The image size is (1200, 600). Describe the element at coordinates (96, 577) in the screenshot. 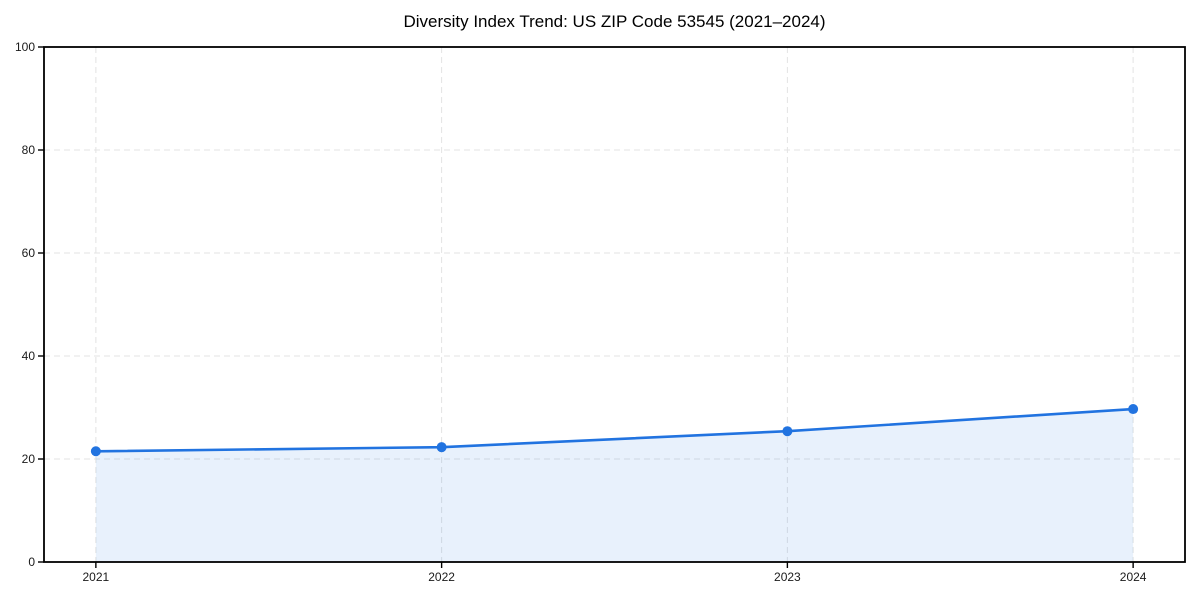

I see `x-tick-label-2021: 2021` at that location.